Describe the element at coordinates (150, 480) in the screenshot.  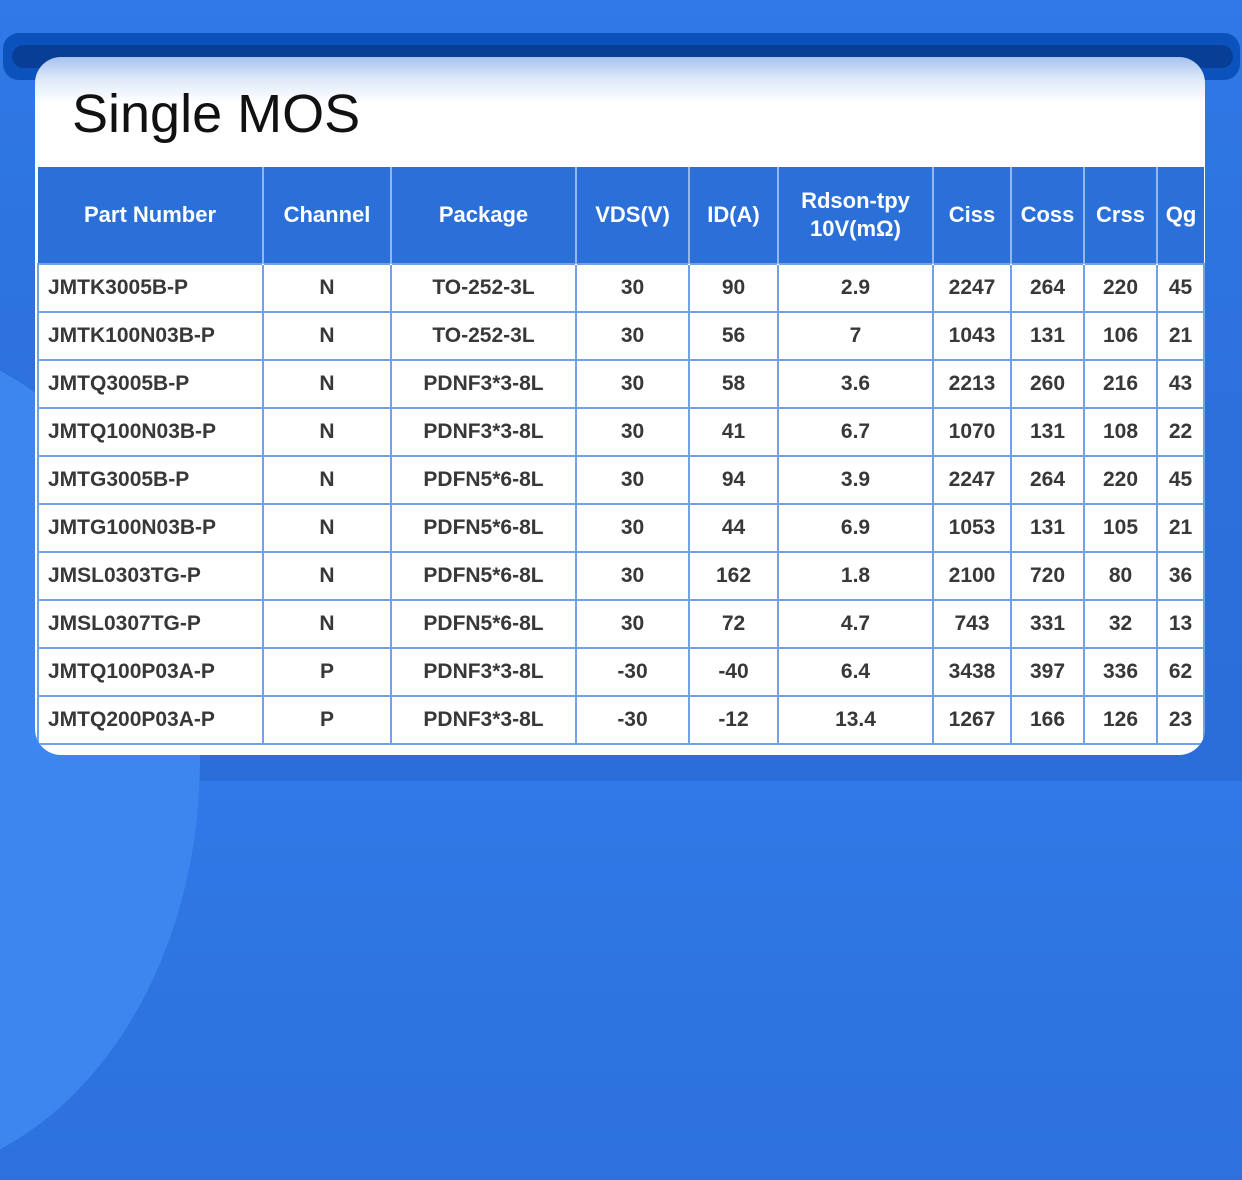
I see `part-number-cell: JMTG3005B-P` at that location.